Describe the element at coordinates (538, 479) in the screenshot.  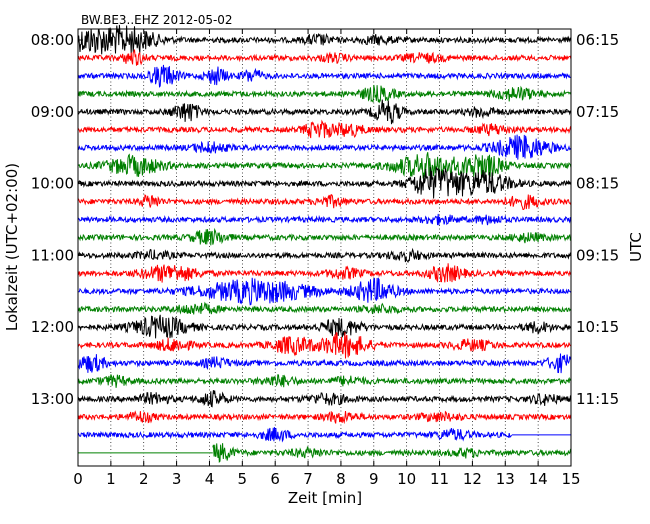
I see `x-tick-label: 14` at that location.